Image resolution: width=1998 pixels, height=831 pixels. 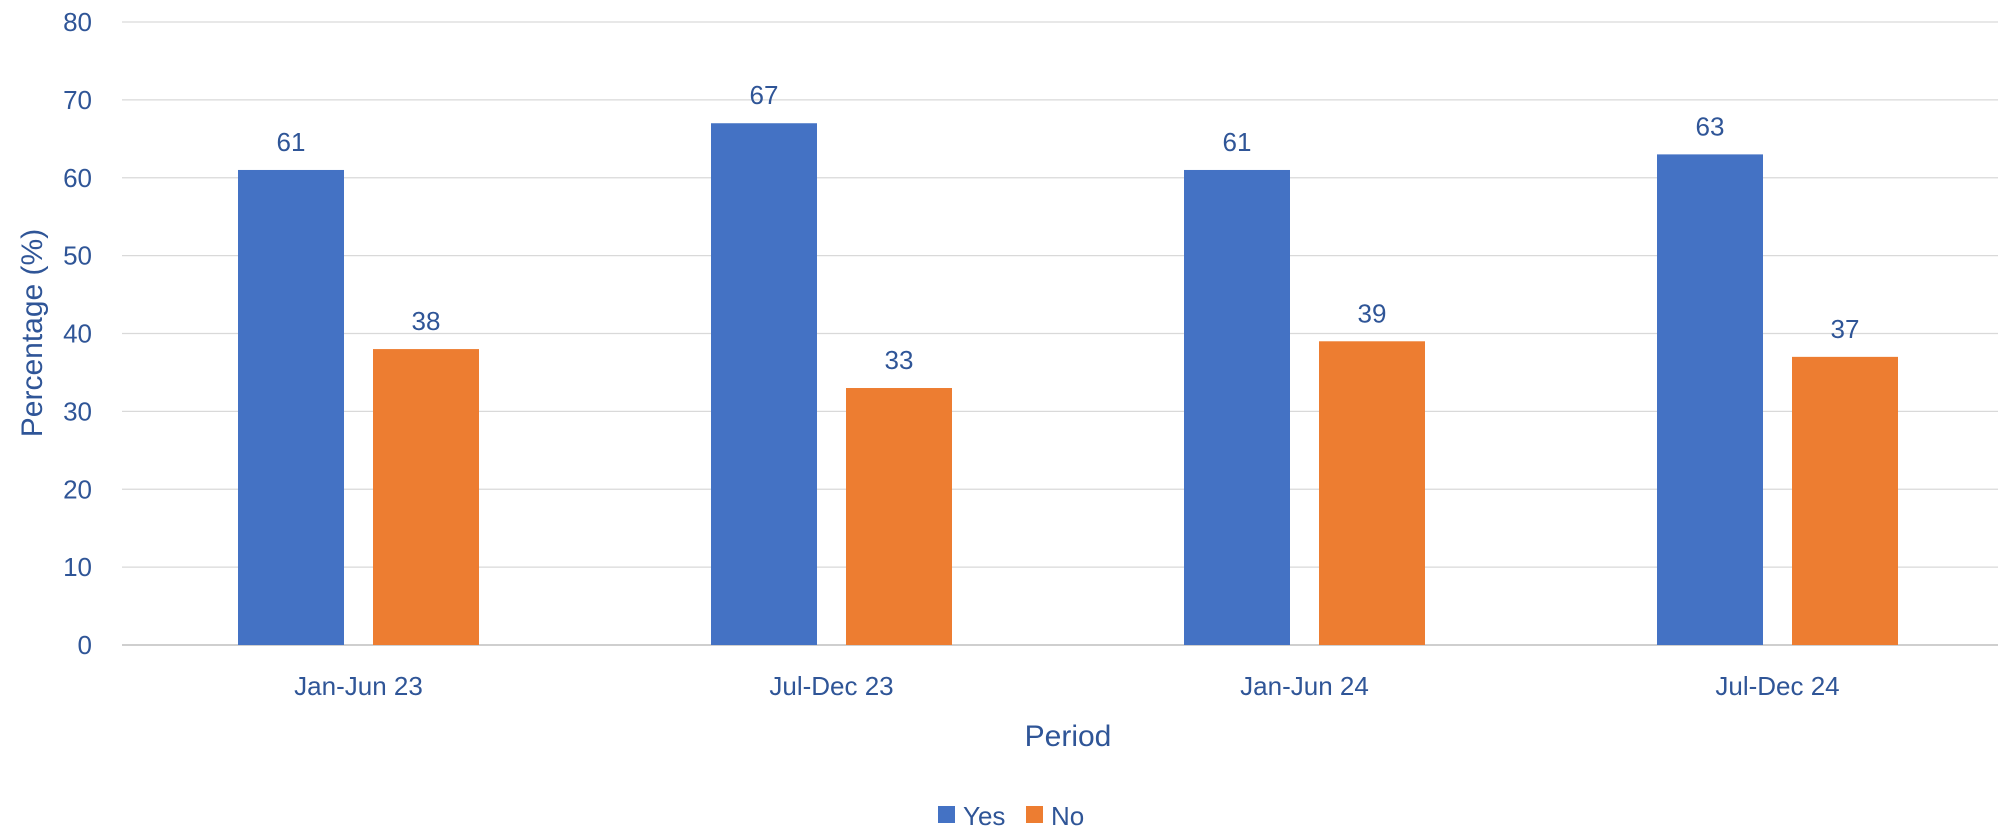 What do you see at coordinates (77, 178) in the screenshot?
I see `y-tick-label: 60` at bounding box center [77, 178].